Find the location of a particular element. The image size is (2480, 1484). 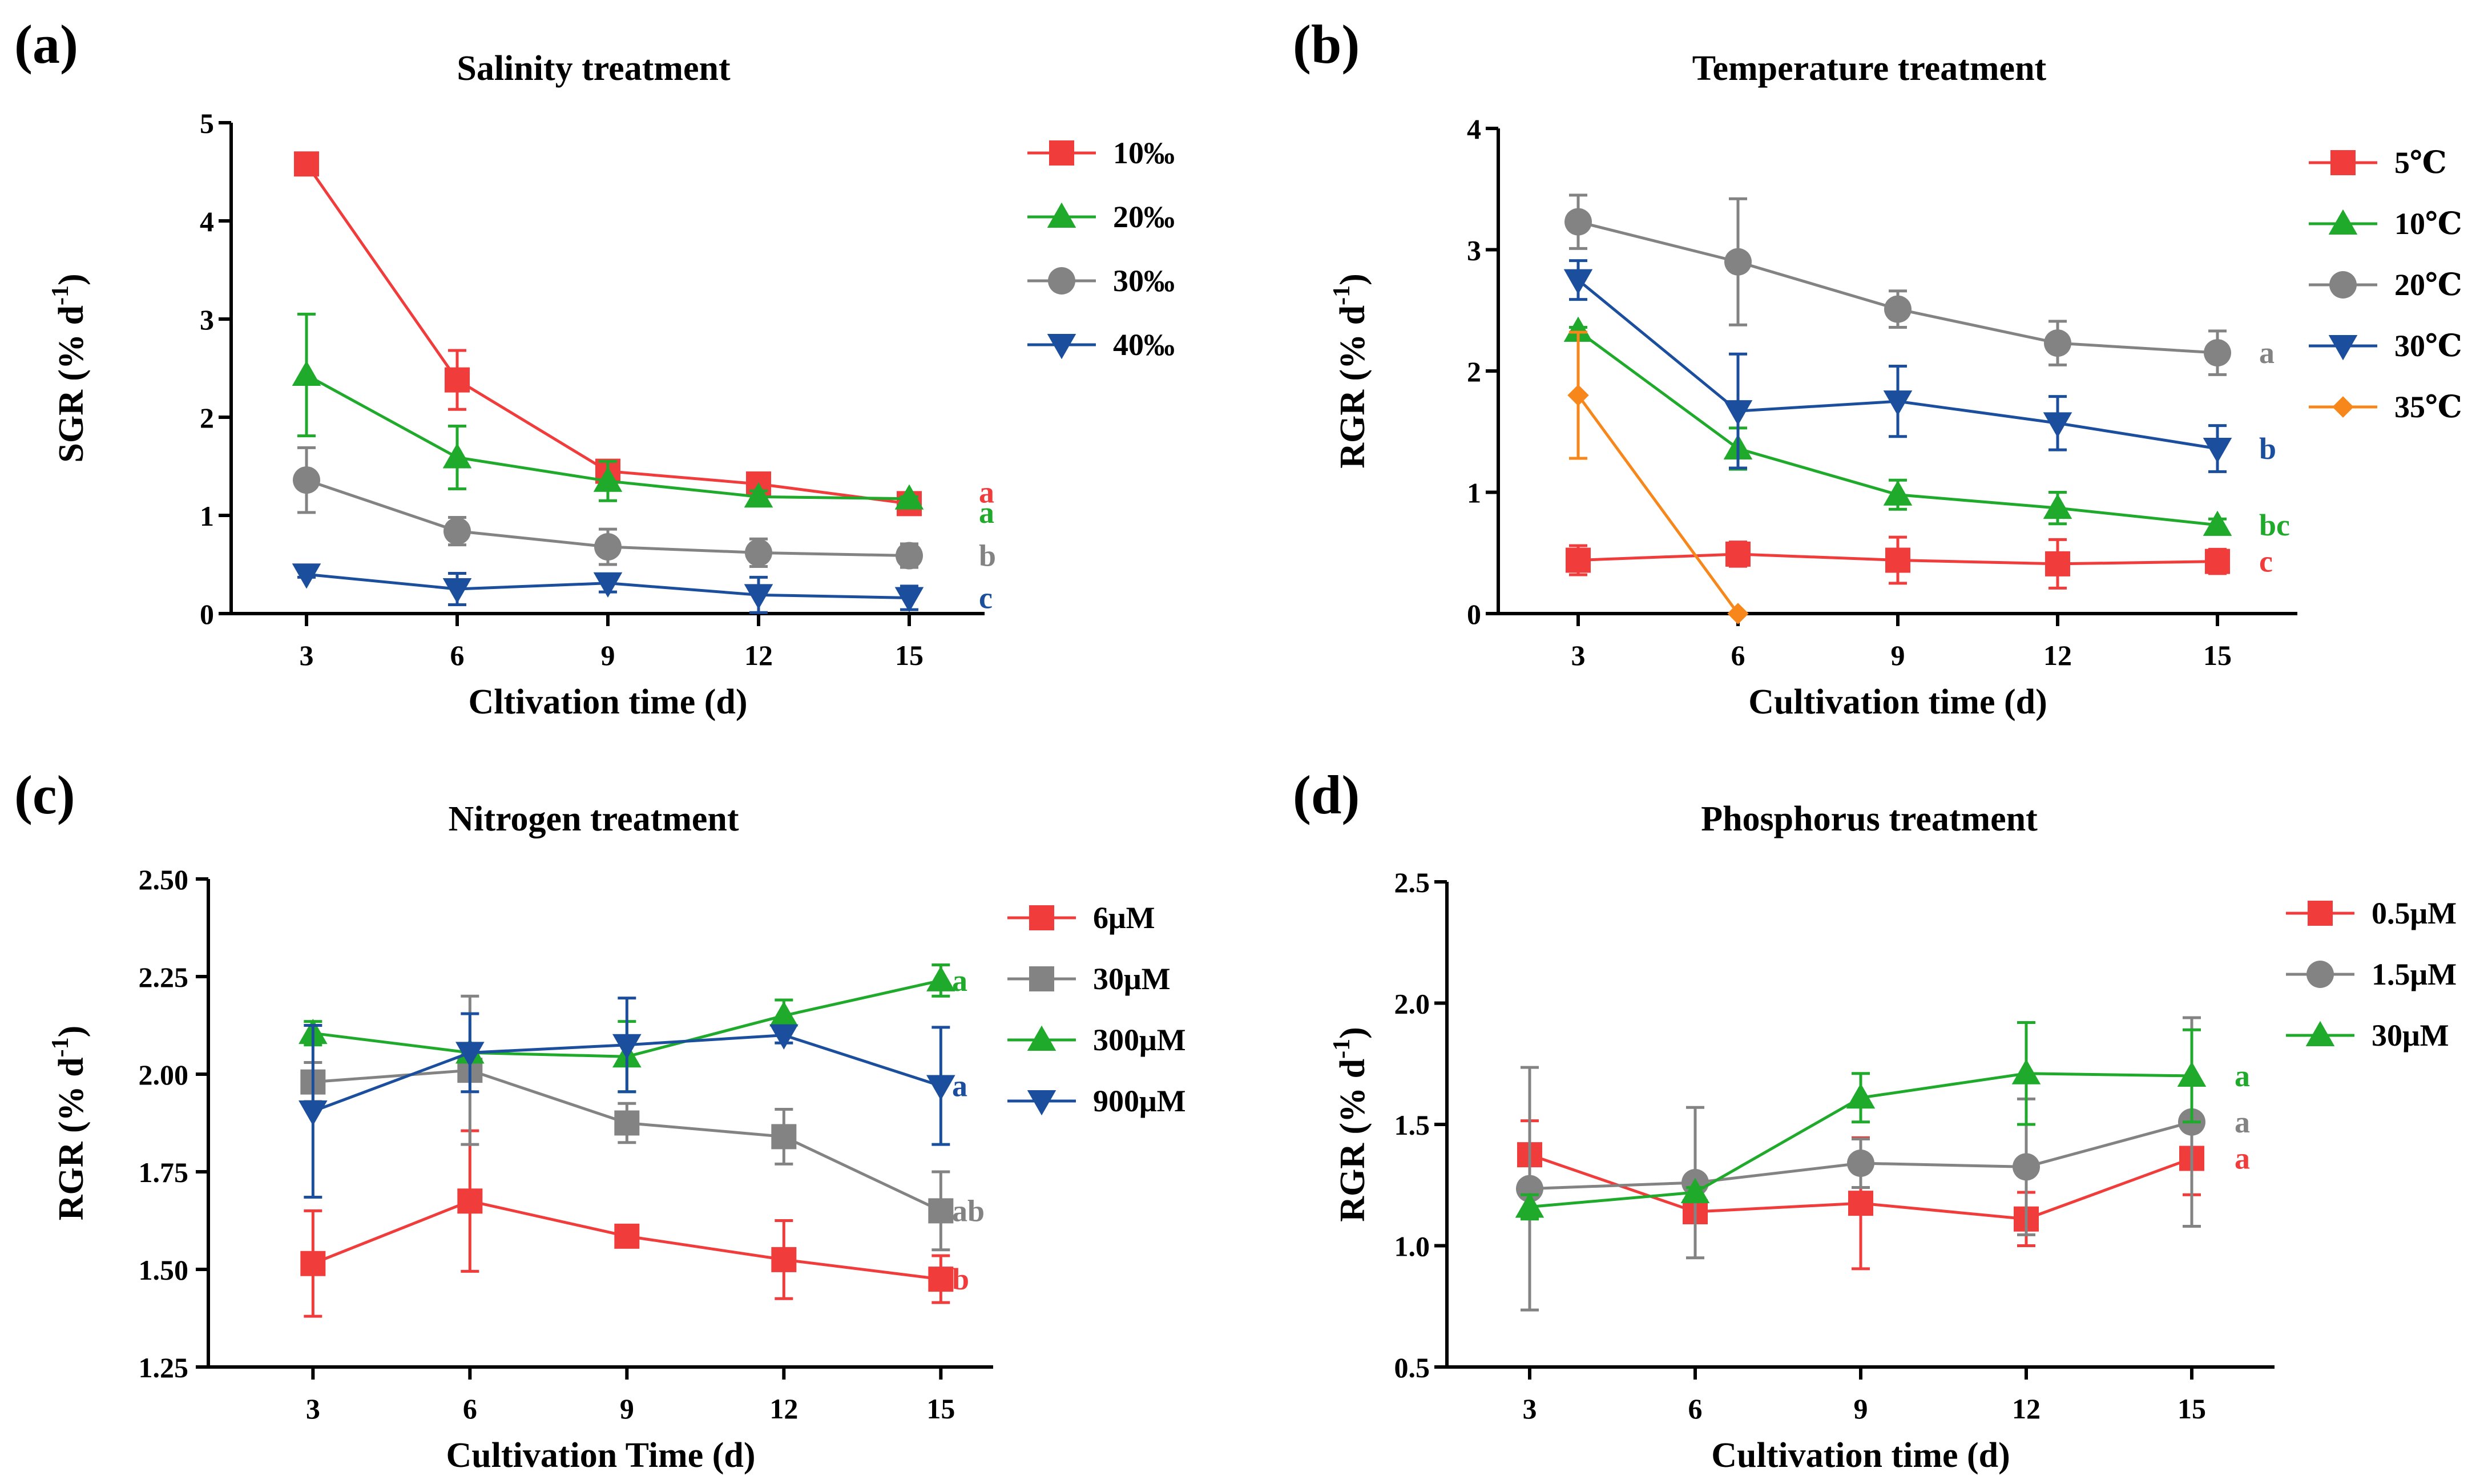

x-tick-label-c: 9 is located at coordinates (627, 1409).